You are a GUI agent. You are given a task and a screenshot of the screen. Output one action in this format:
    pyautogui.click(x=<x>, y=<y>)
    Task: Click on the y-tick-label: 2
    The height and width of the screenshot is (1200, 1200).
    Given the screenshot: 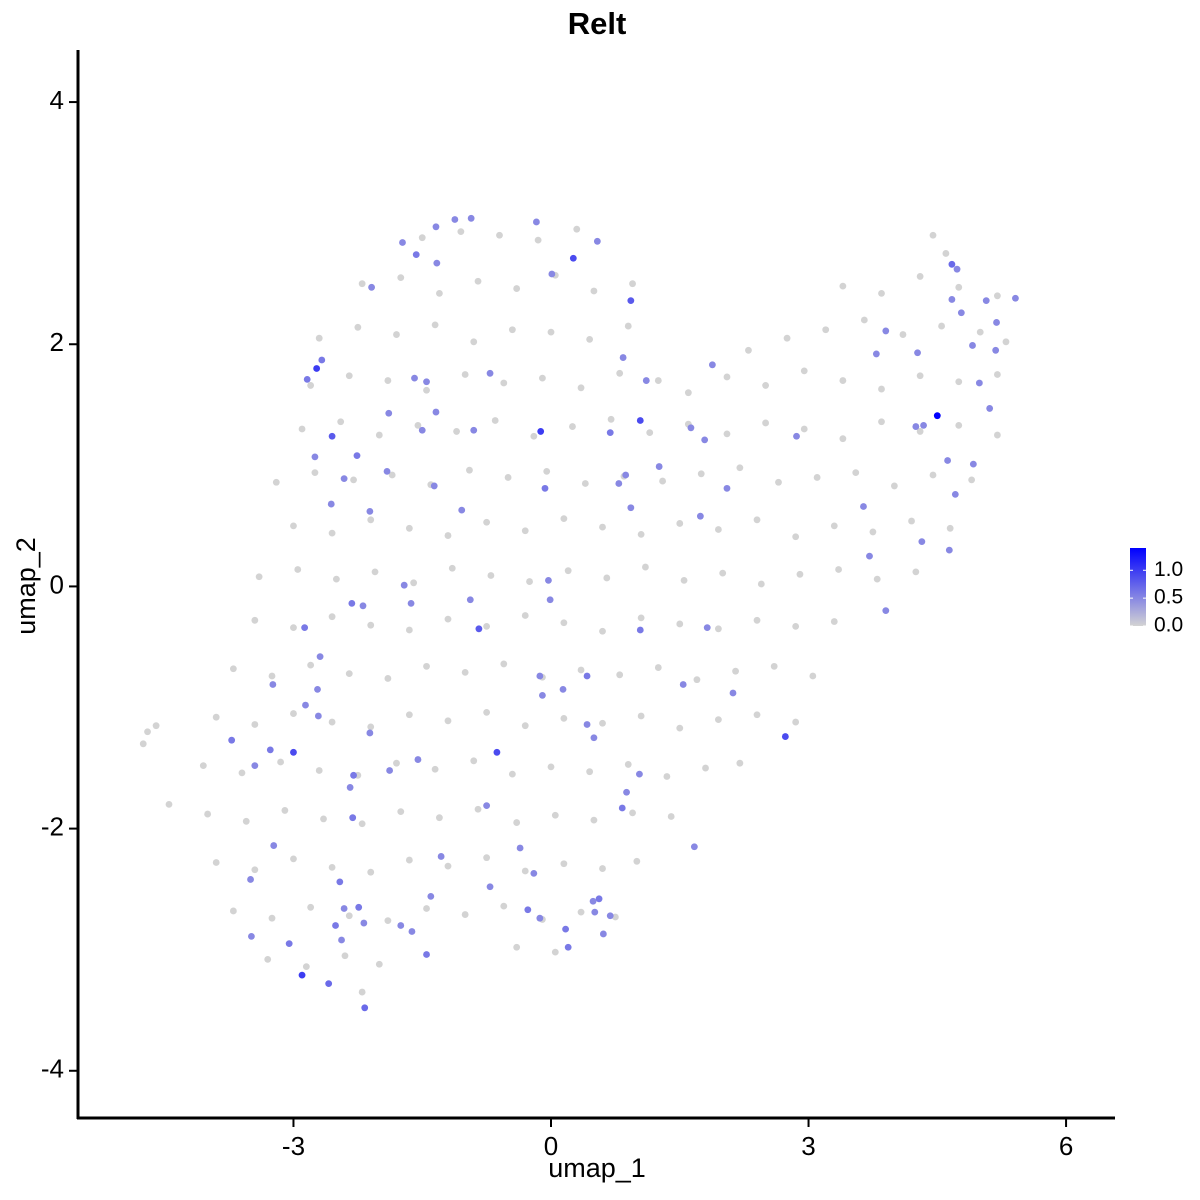 What is the action you would take?
    pyautogui.click(x=57, y=342)
    